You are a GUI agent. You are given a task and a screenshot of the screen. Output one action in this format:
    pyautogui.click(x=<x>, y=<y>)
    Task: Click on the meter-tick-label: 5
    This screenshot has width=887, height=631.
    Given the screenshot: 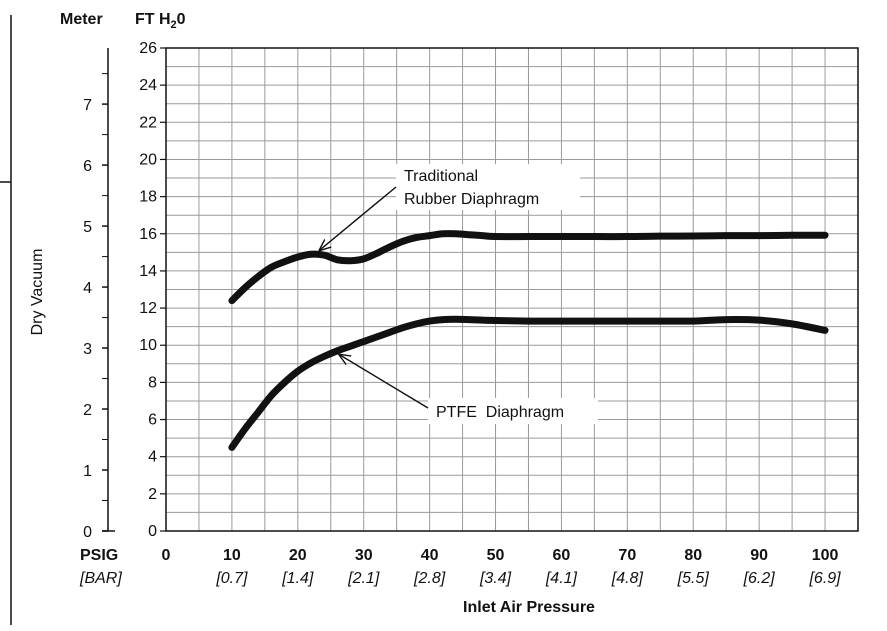 What is the action you would take?
    pyautogui.click(x=87, y=227)
    